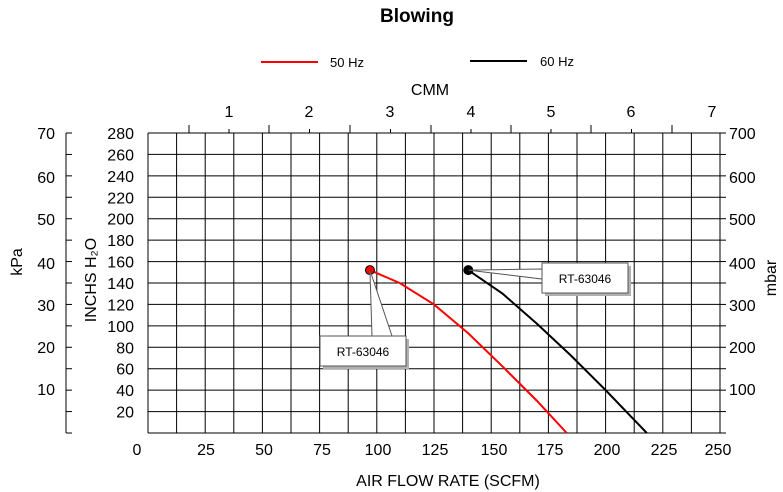 This screenshot has width=783, height=492. Describe the element at coordinates (557, 351) in the screenshot. I see `series-line-60hz` at that location.